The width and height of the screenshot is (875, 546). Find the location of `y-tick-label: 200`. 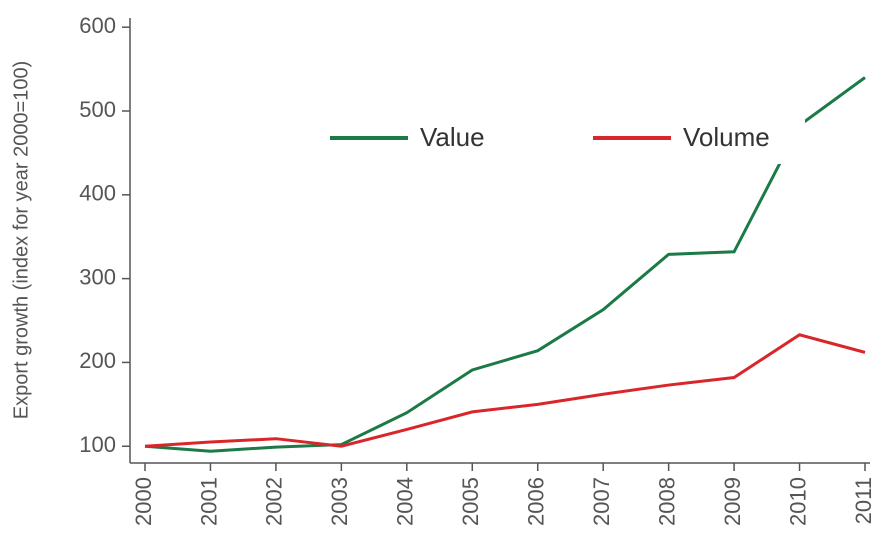

y-tick-label: 200 is located at coordinates (97, 360).